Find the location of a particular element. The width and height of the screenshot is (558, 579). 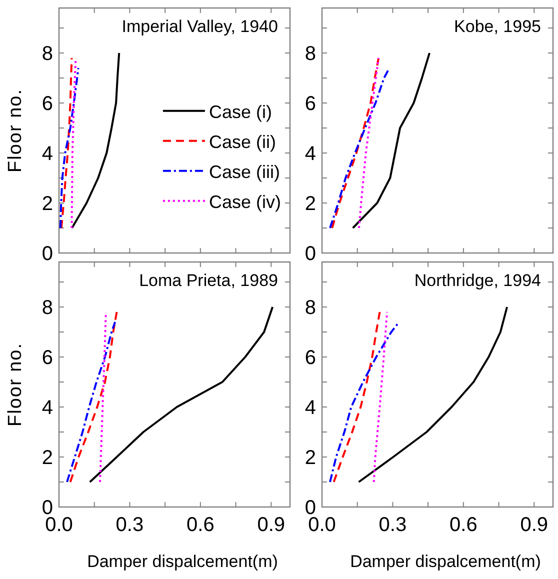

text: Imperial Valley, 1940 is located at coordinates (200, 26).